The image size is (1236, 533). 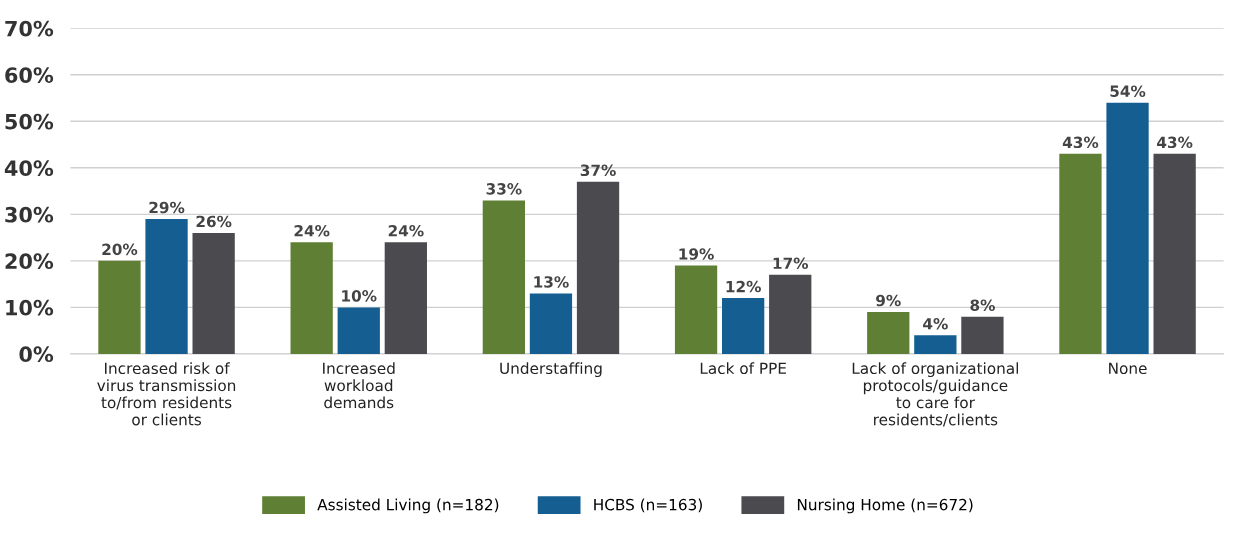 What do you see at coordinates (1128, 91) in the screenshot?
I see `data-label: 54%` at bounding box center [1128, 91].